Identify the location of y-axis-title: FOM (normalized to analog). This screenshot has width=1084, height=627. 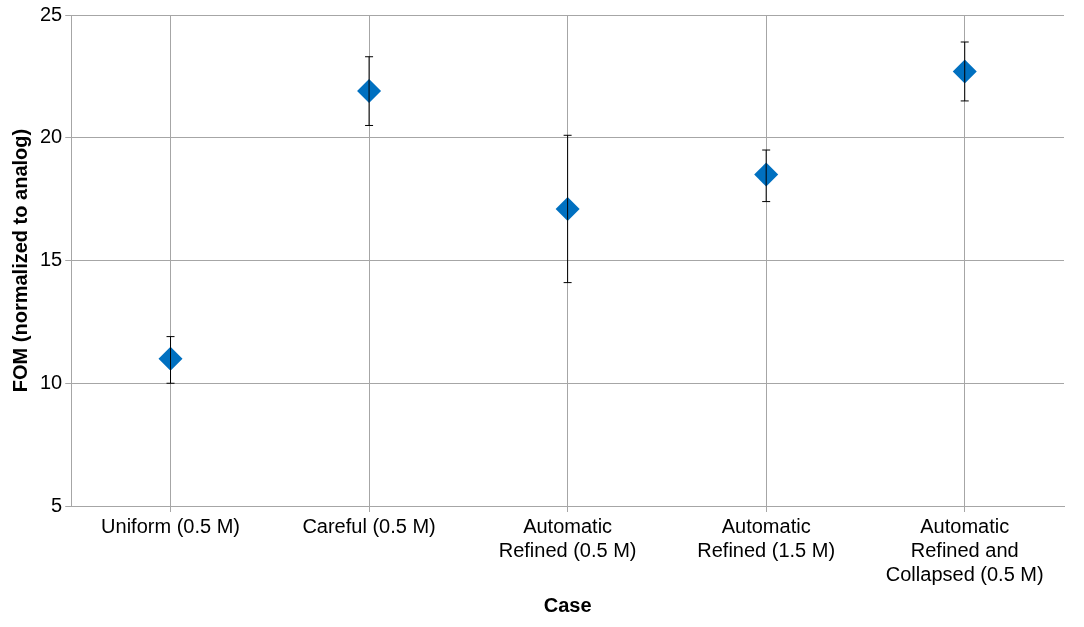
(19, 260).